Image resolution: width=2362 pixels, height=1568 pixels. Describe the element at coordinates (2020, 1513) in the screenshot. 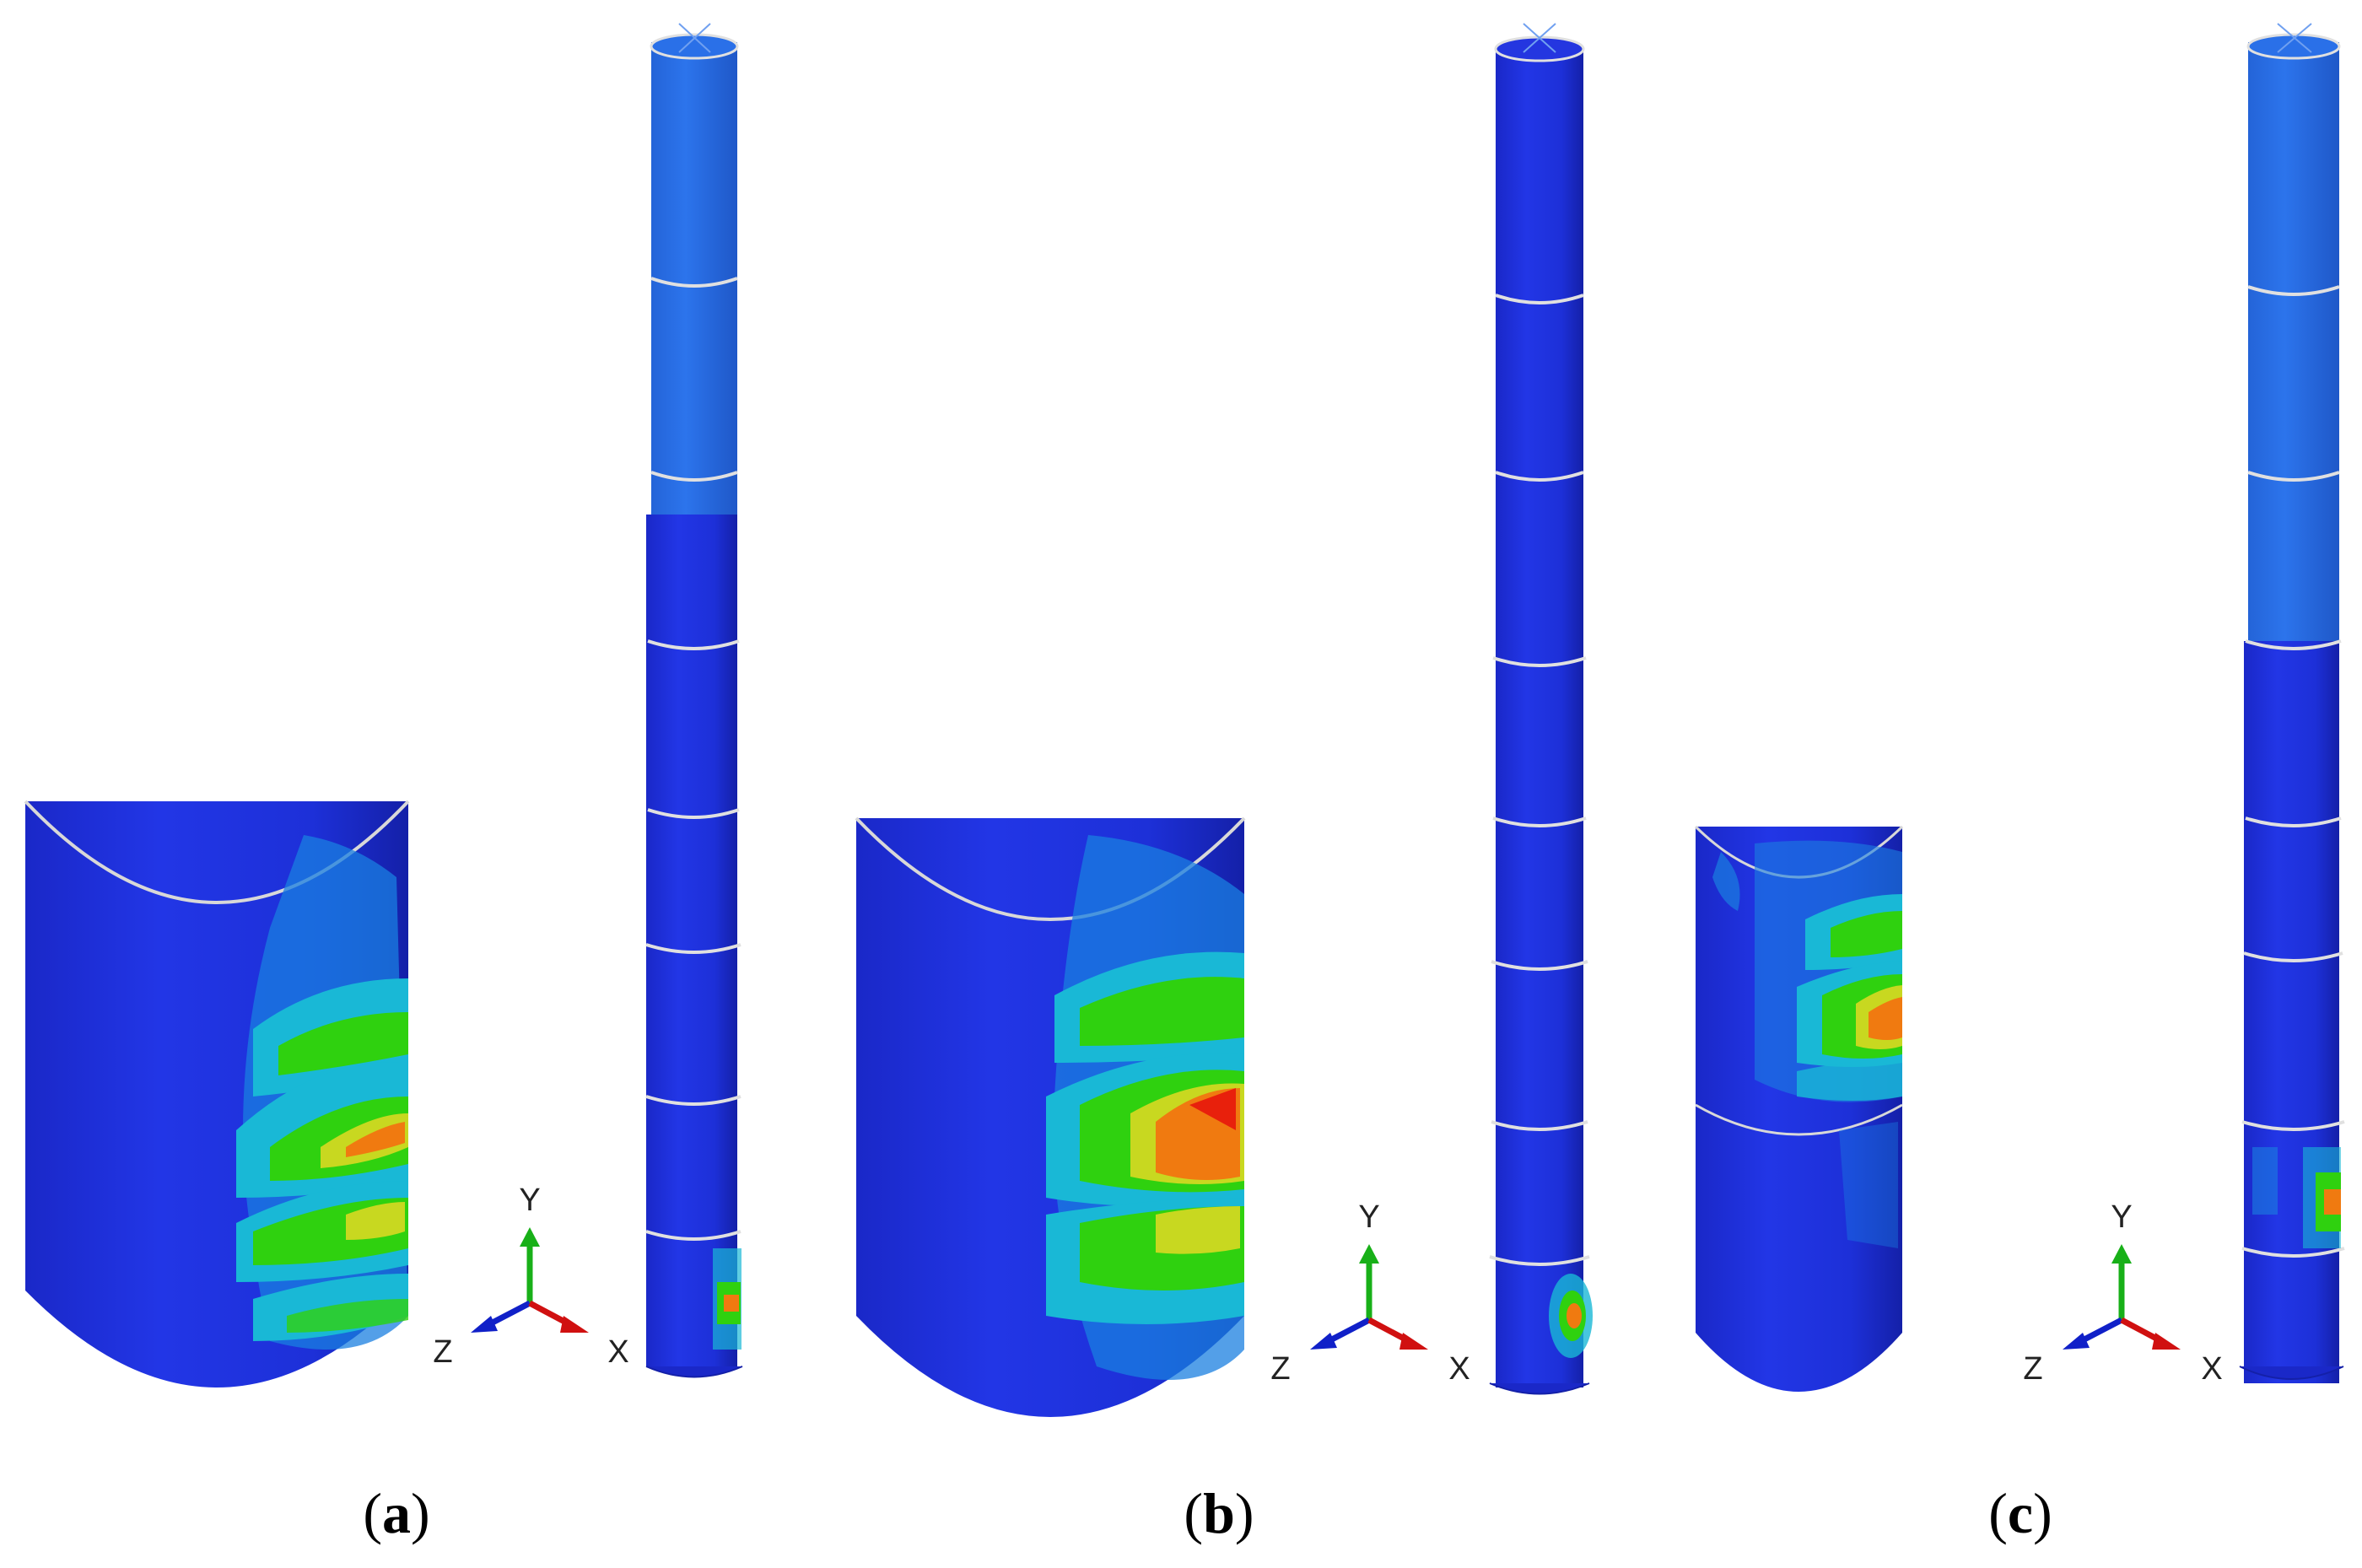

I see `panel-c-label: (c)` at that location.